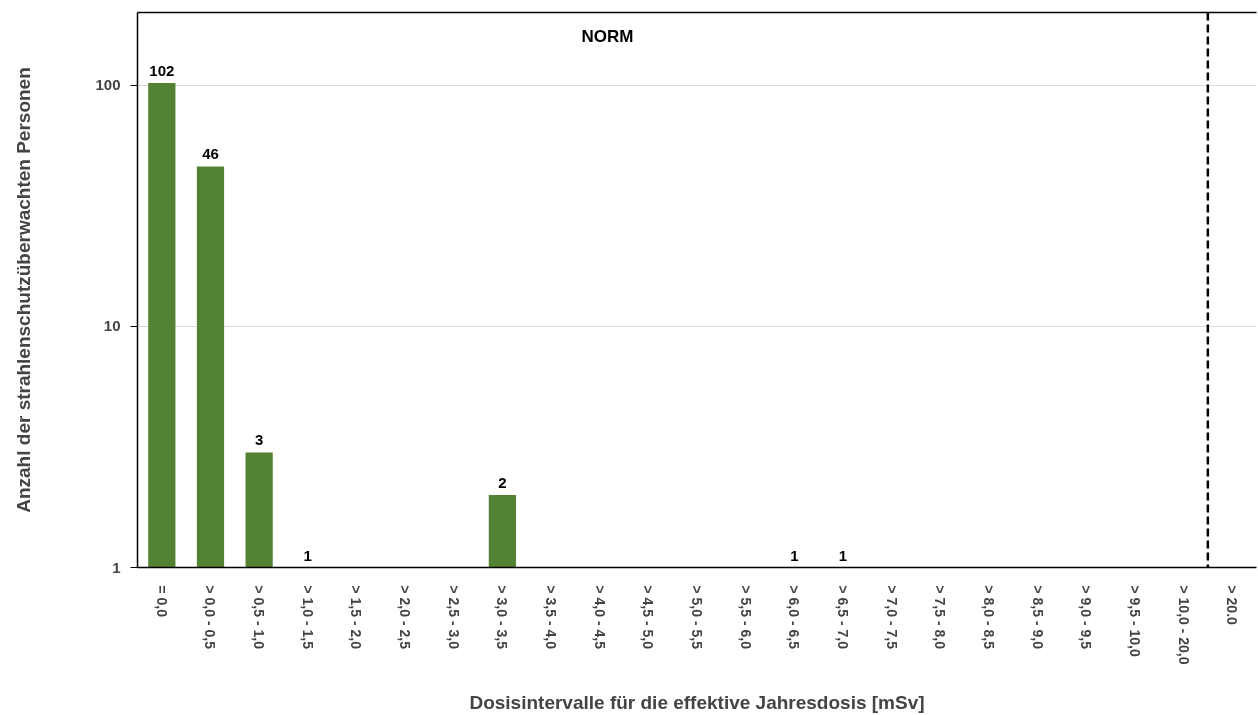 The width and height of the screenshot is (1258, 715). I want to click on x-tick-label: > 20.0, so click(1232, 605).